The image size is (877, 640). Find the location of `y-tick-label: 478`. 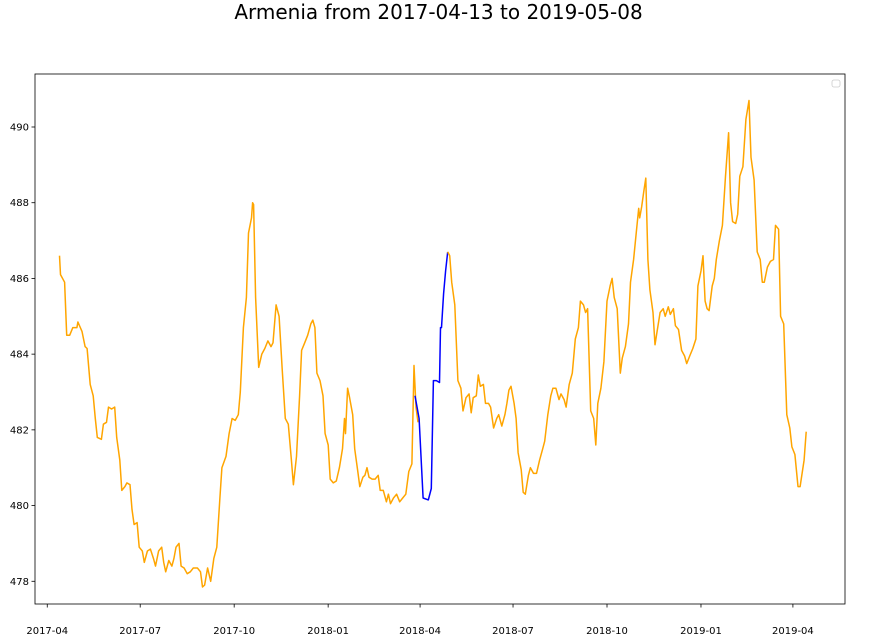

y-tick-label: 478 is located at coordinates (19, 582).